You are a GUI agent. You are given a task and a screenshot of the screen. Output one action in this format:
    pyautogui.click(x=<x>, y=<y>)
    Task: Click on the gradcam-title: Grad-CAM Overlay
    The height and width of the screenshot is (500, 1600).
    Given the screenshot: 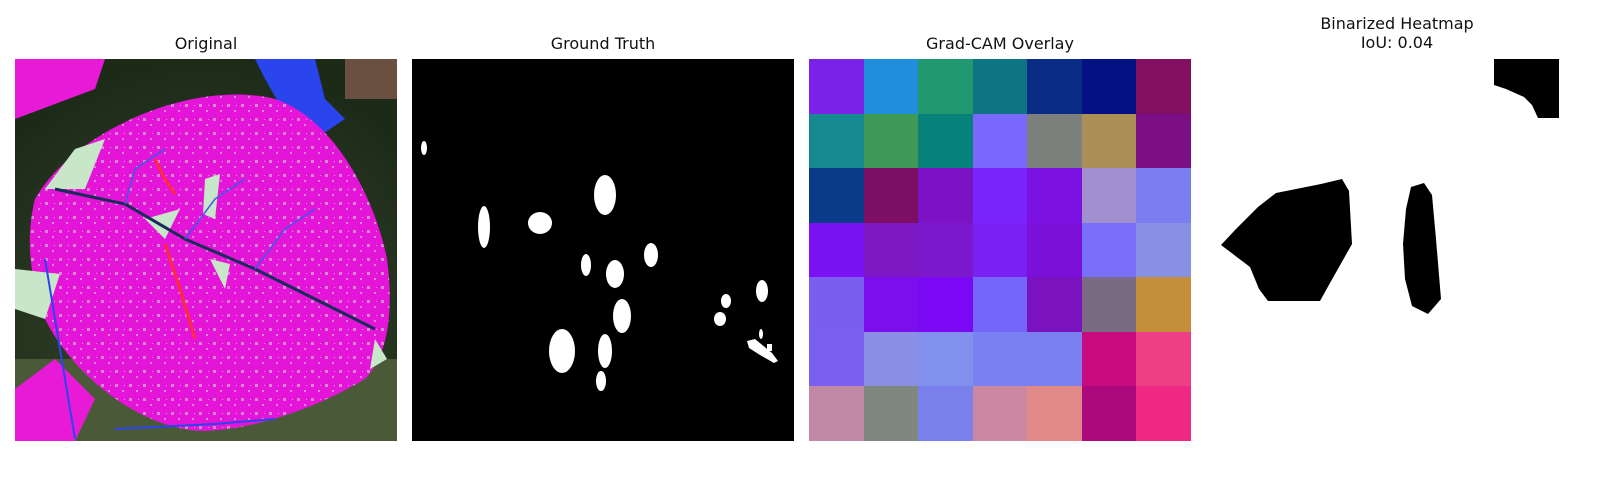 What is the action you would take?
    pyautogui.click(x=1000, y=43)
    